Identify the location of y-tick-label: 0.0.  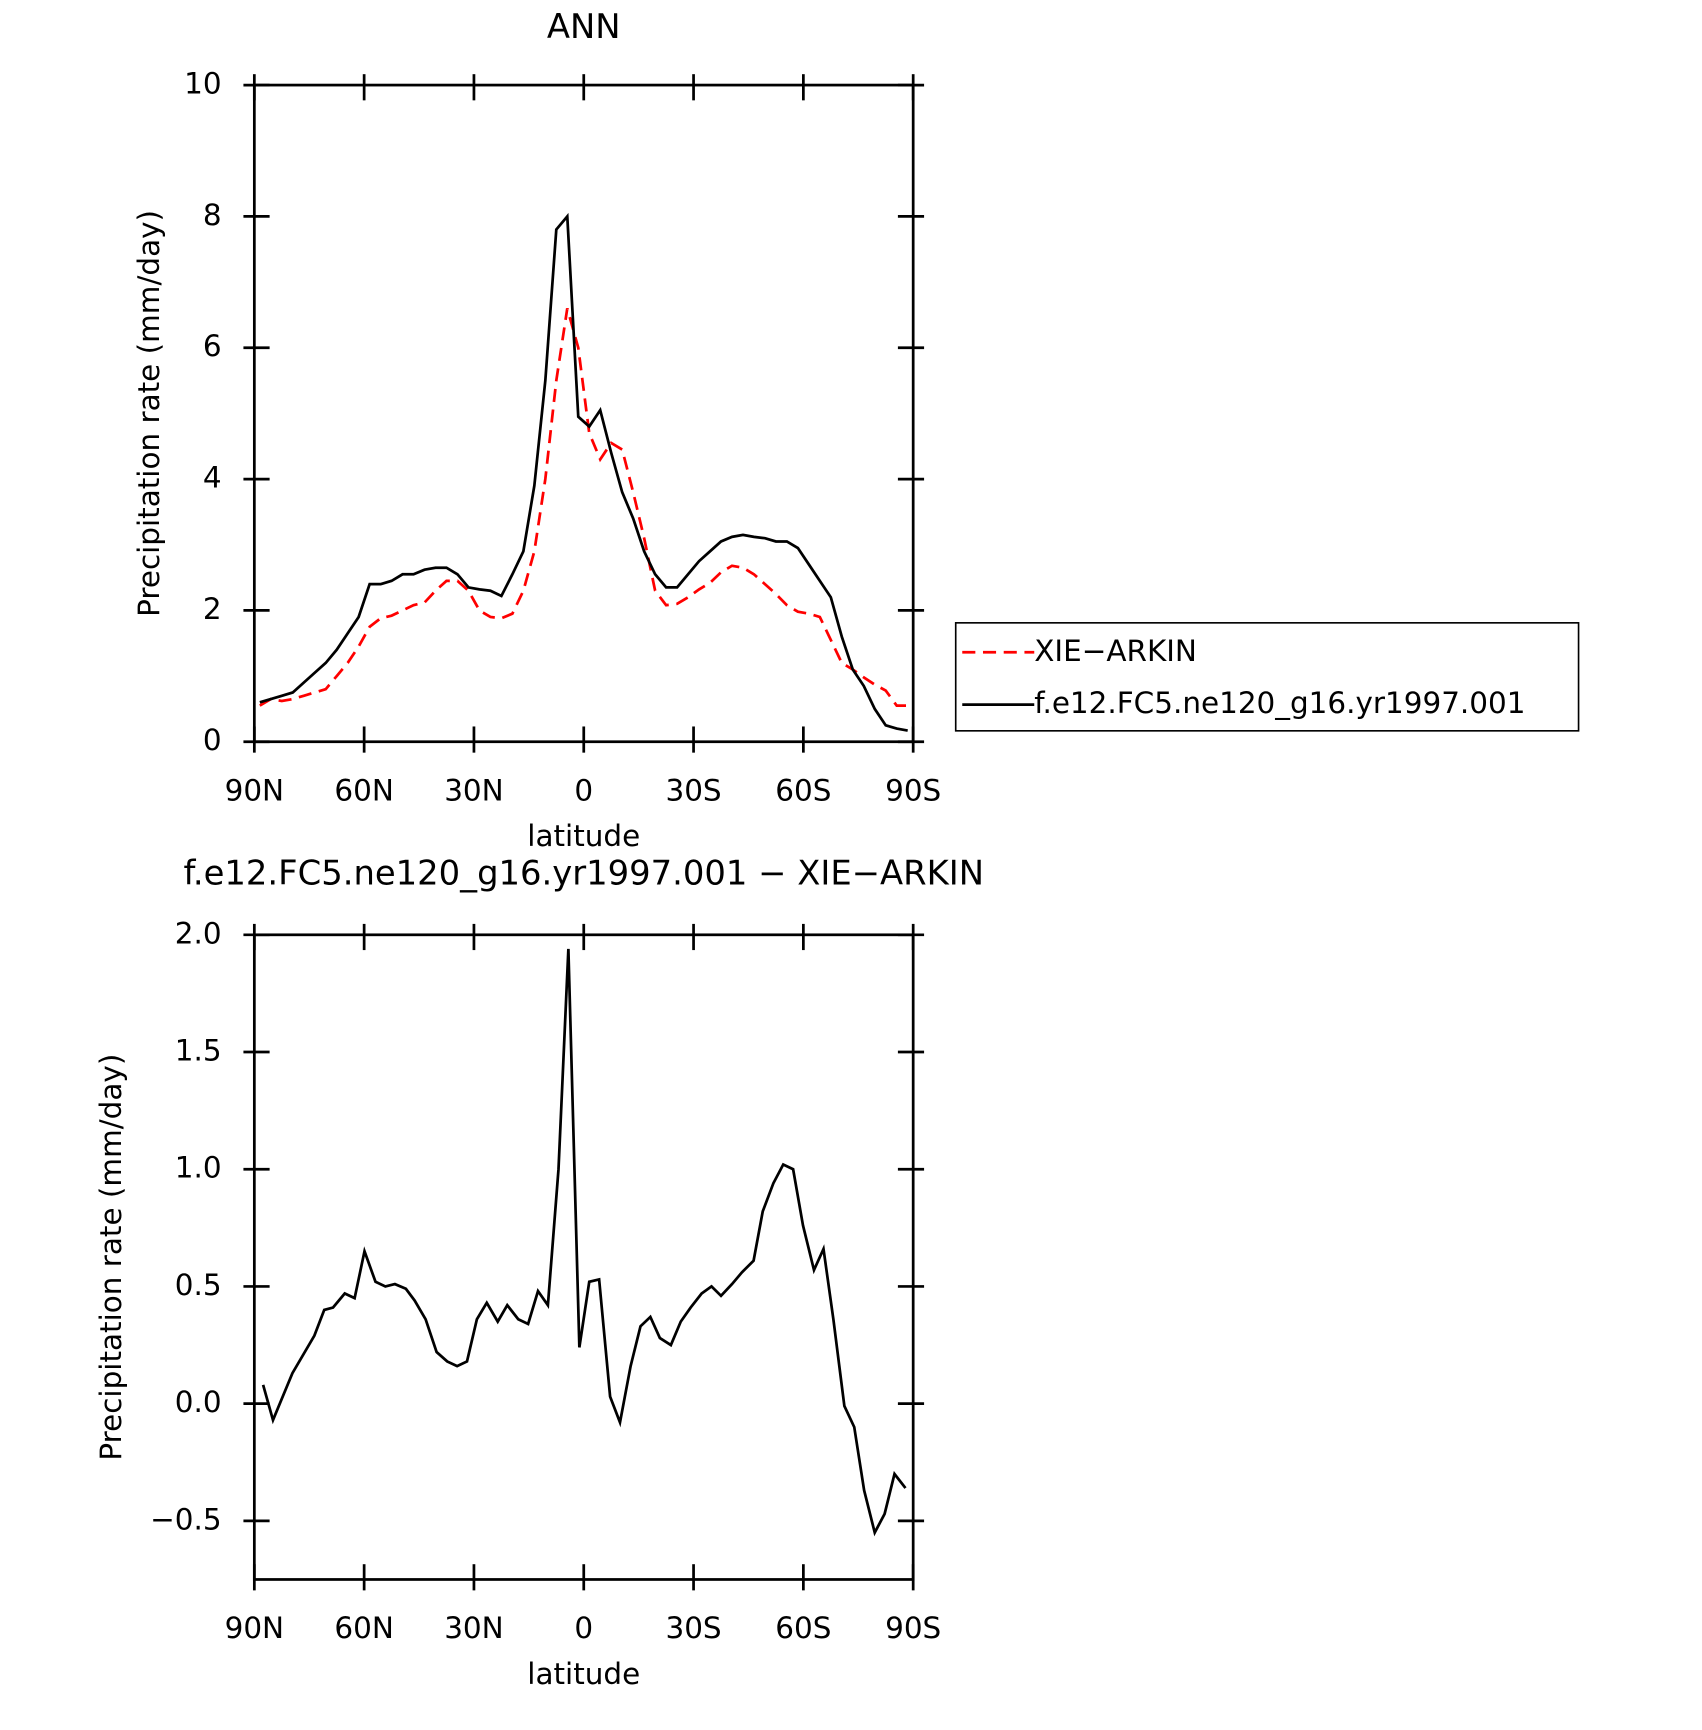
(198, 1402).